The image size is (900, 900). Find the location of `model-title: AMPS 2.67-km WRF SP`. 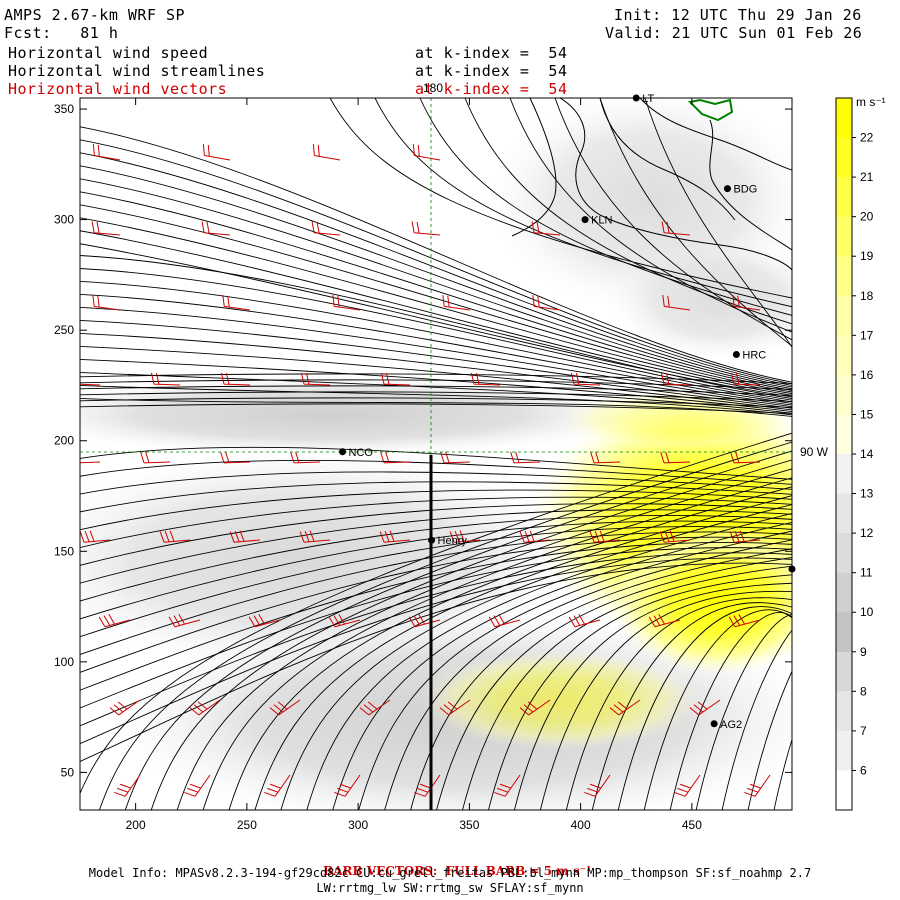

model-title: AMPS 2.67-km WRF SP is located at coordinates (95, 15).